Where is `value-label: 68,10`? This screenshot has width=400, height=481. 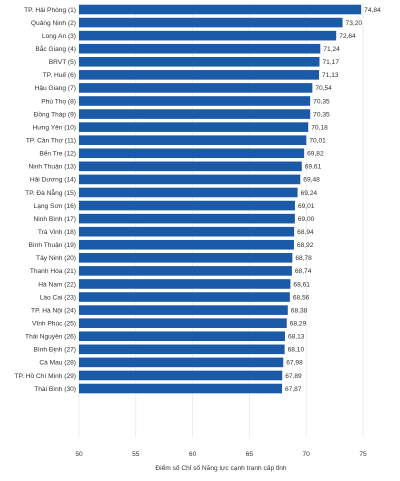 value-label: 68,10 is located at coordinates (296, 350).